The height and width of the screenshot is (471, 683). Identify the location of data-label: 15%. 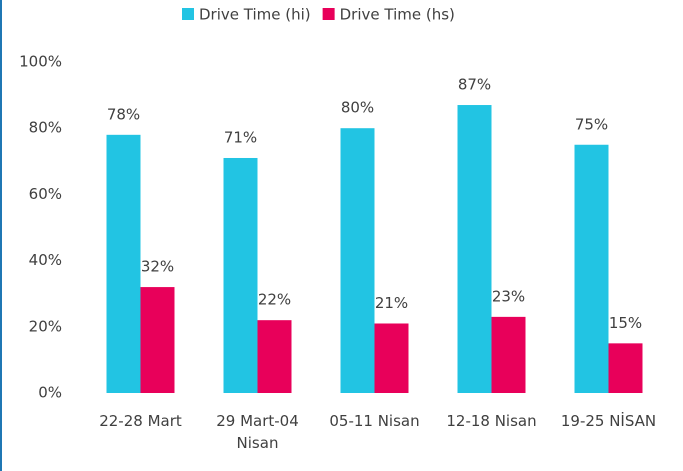
(625, 323).